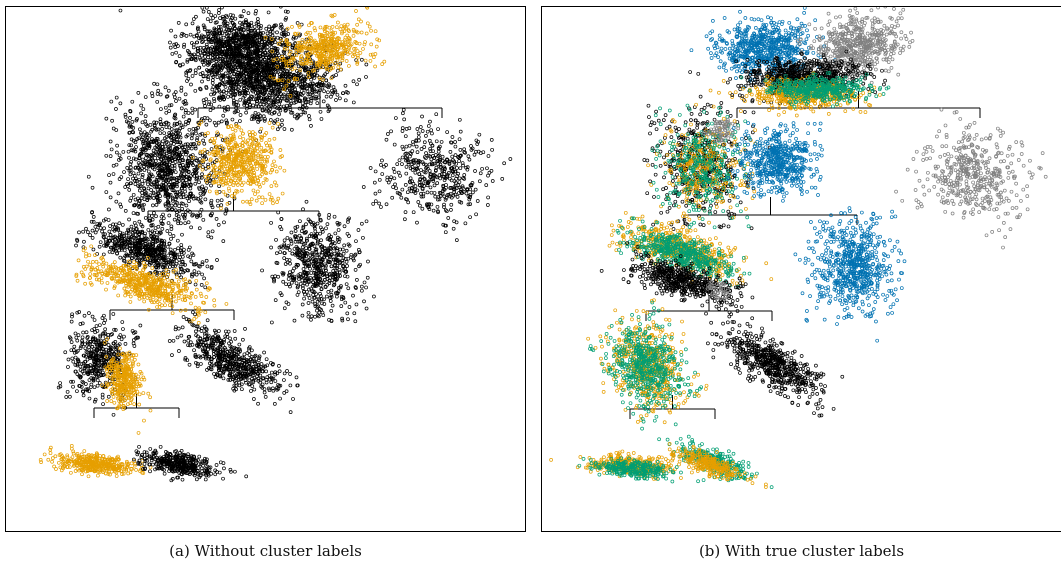 This screenshot has width=1061, height=571. What do you see at coordinates (265, 551) in the screenshot?
I see `caption-a: (a) Without cluster labels` at bounding box center [265, 551].